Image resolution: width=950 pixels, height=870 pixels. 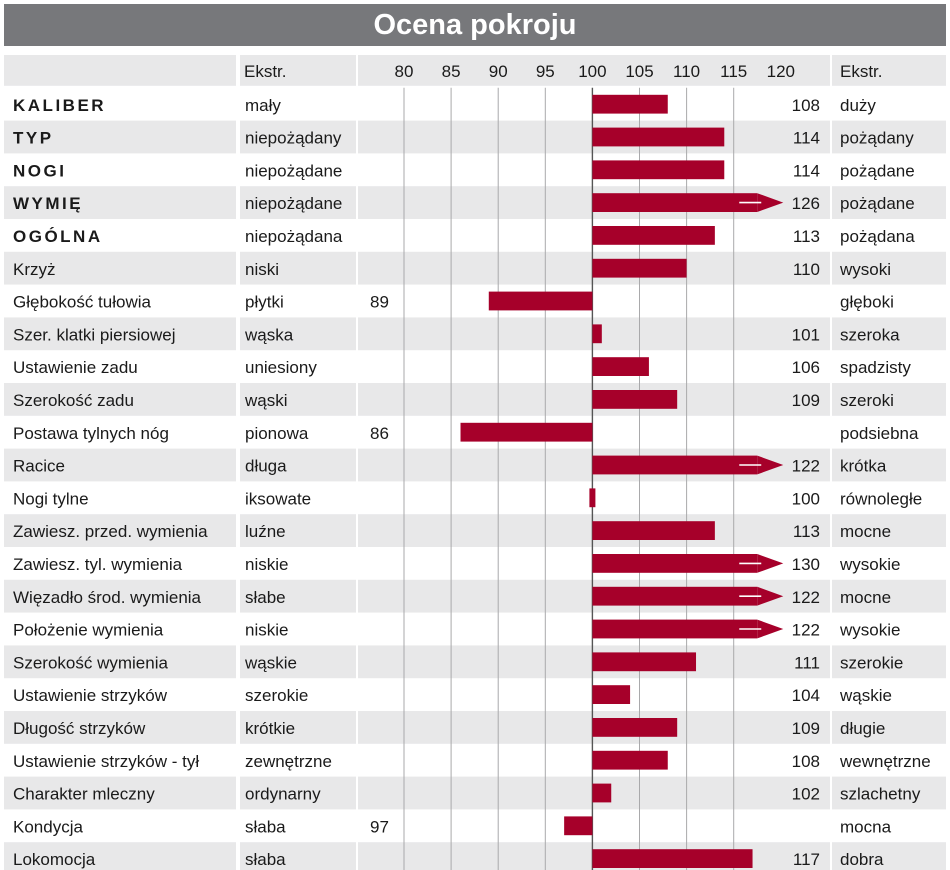 I want to click on tick-label: 120, so click(x=781, y=71).